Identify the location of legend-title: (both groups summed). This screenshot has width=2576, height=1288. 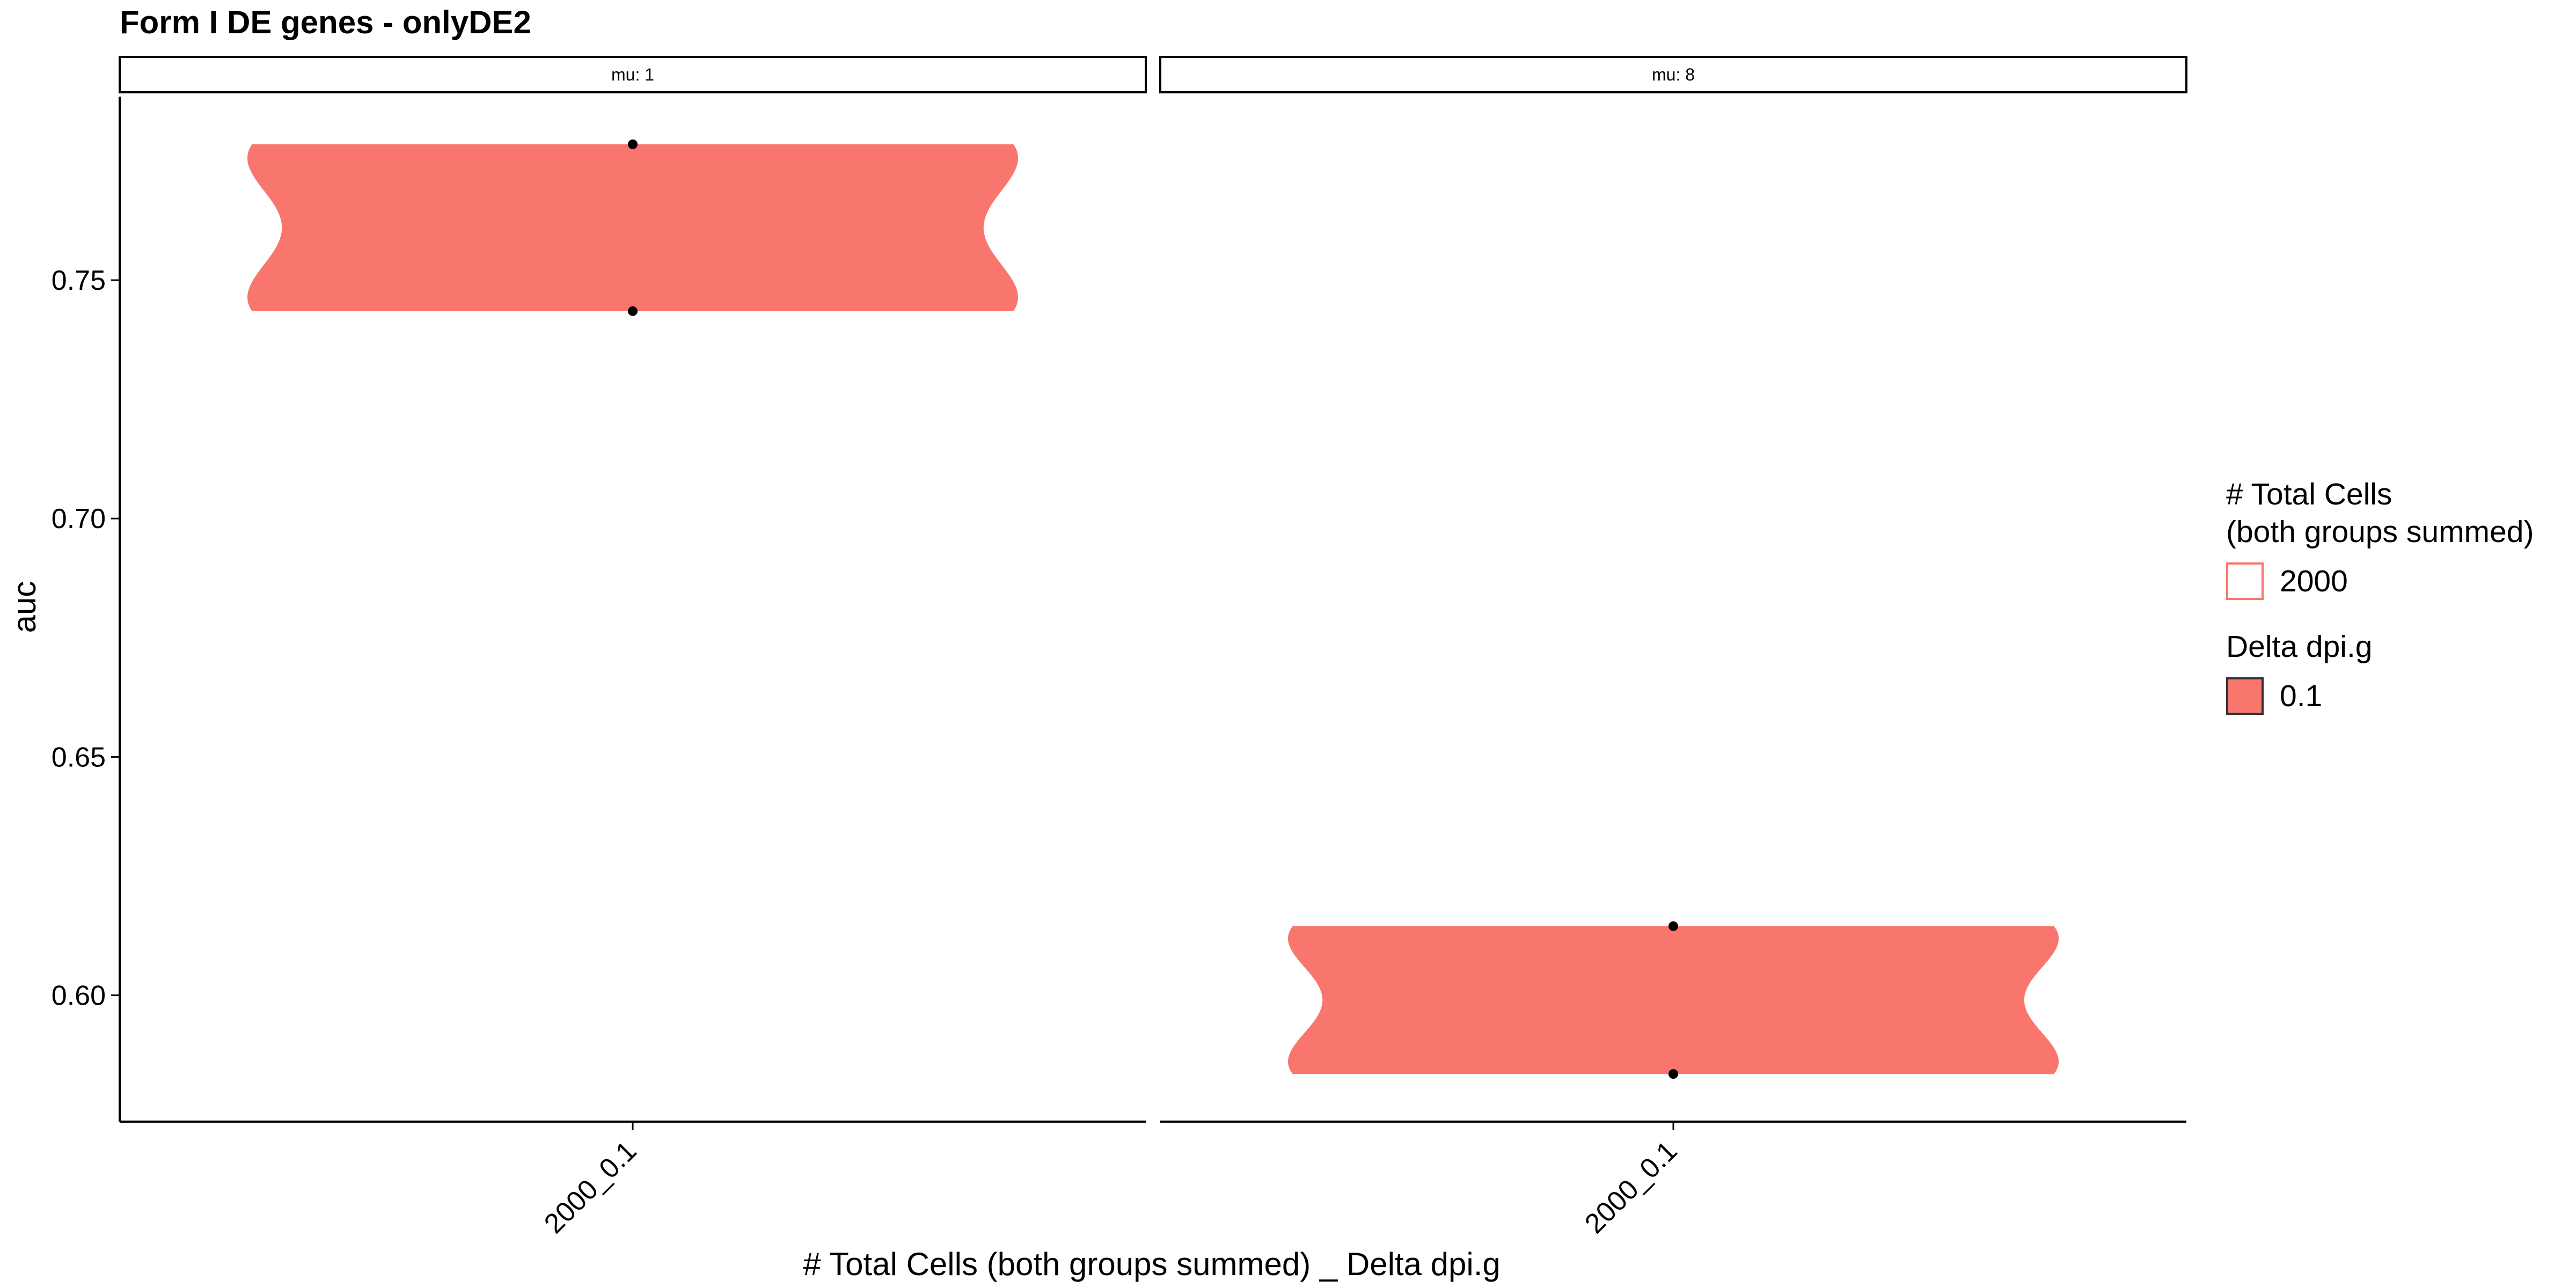
(2380, 532).